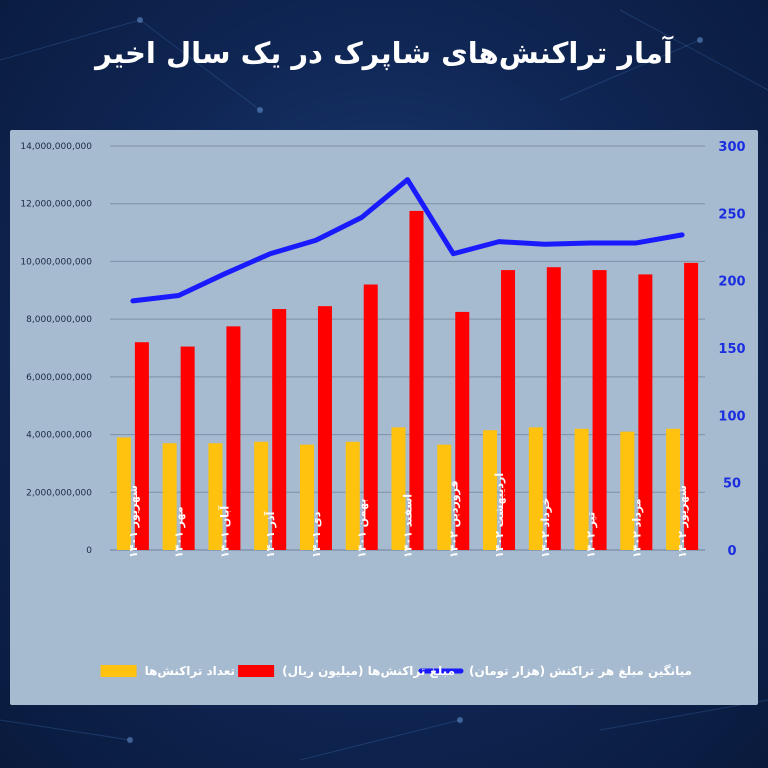 This screenshot has width=768, height=768. What do you see at coordinates (732, 484) in the screenshot?
I see `right-tick-label: 50` at bounding box center [732, 484].